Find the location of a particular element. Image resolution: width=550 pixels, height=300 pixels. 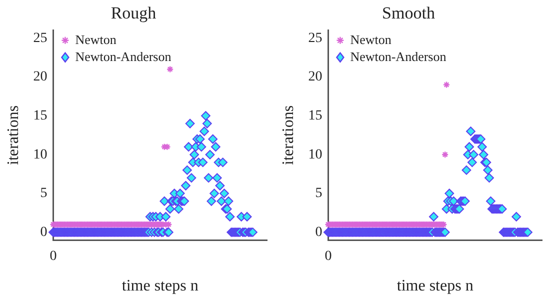

chart-title: Smooth is located at coordinates (409, 13).